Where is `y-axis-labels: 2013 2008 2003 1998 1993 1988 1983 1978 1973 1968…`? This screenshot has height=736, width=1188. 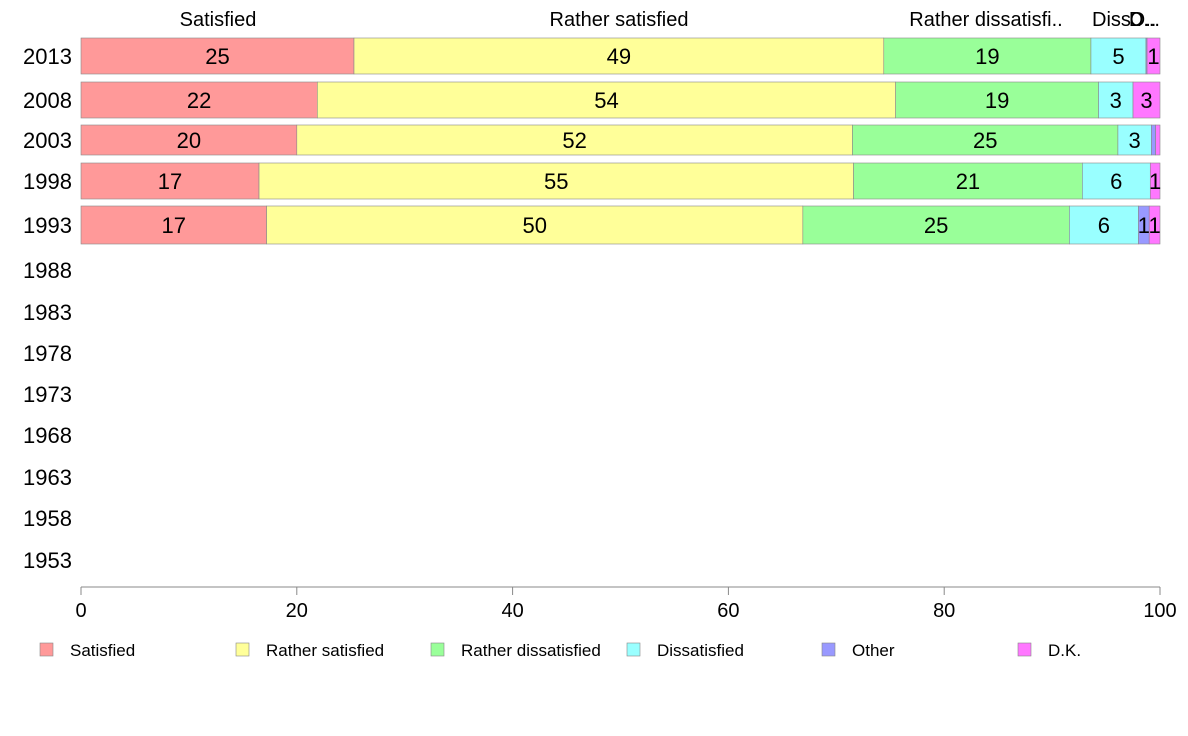
y-axis-labels: 2013 2008 2003 1998 1993 1988 1983 1978 1973 1968… is located at coordinates (47, 308).